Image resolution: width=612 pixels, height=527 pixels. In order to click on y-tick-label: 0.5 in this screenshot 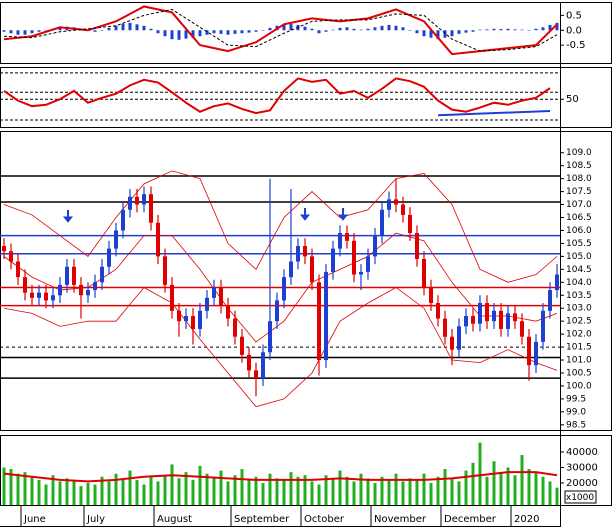, I will do `click(574, 15)`.